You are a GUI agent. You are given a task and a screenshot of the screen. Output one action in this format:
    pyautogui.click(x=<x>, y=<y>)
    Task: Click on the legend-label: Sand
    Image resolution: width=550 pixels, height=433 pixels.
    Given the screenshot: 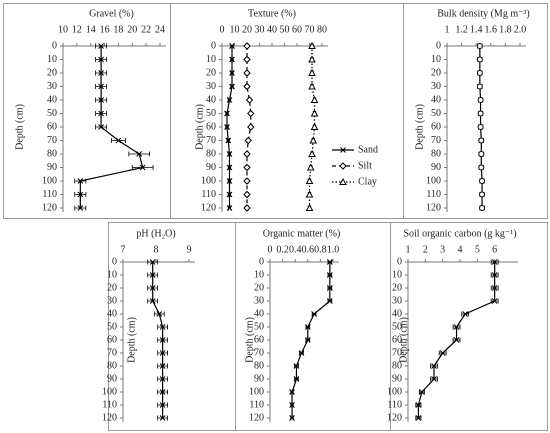 What is the action you would take?
    pyautogui.click(x=368, y=149)
    